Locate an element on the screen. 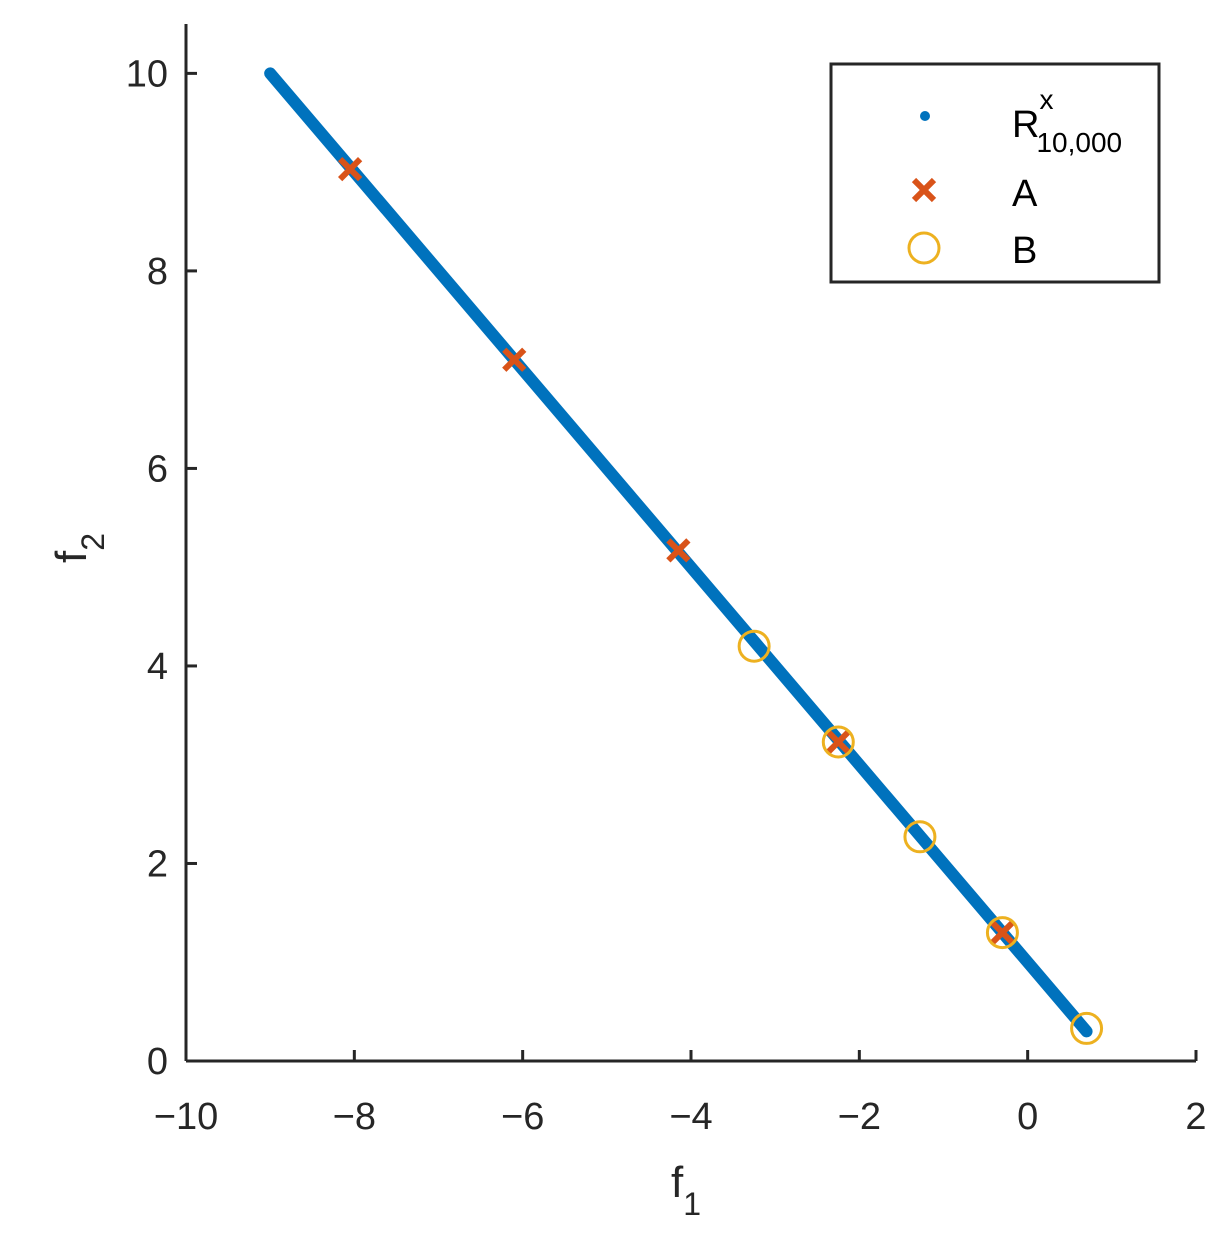  legend-label-a: A is located at coordinates (1025, 194).